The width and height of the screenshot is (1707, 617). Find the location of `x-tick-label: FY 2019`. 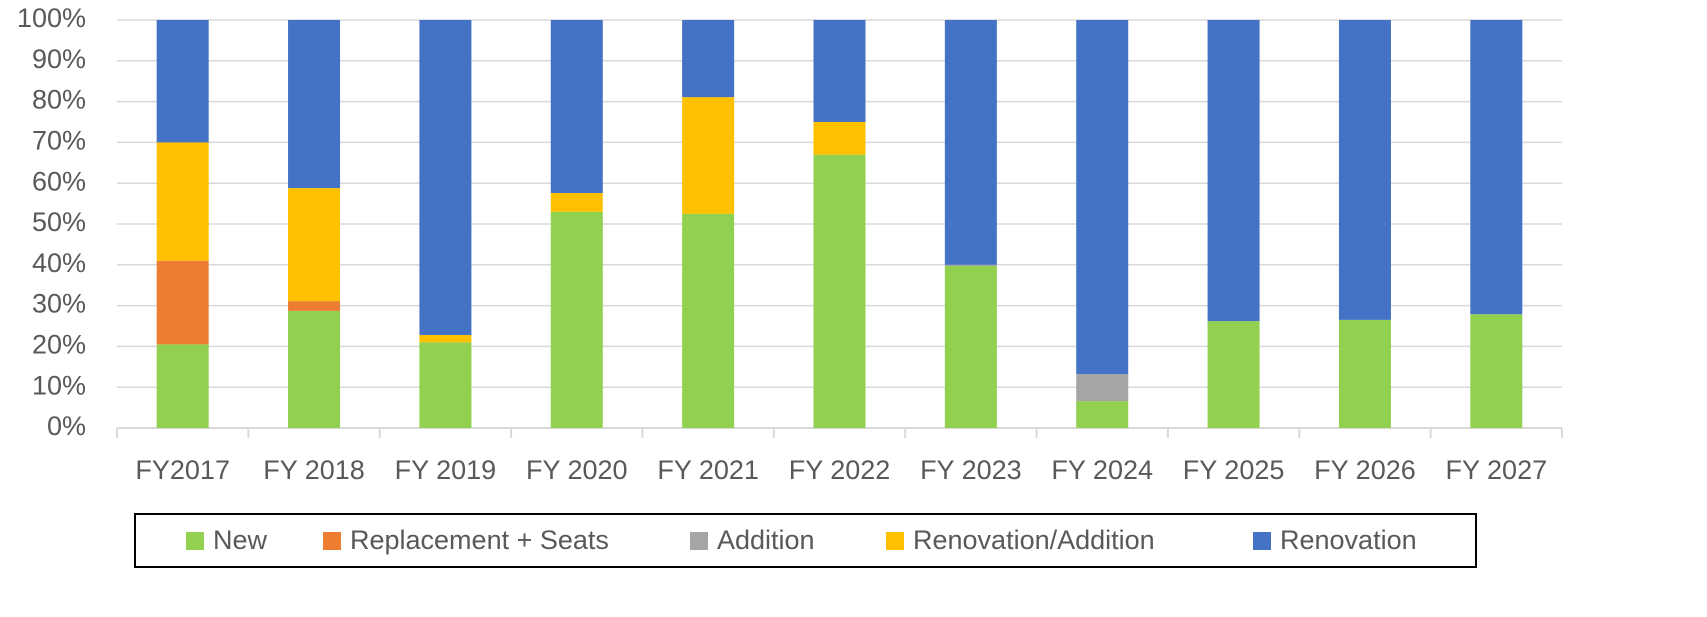

x-tick-label: FY 2019 is located at coordinates (446, 470).